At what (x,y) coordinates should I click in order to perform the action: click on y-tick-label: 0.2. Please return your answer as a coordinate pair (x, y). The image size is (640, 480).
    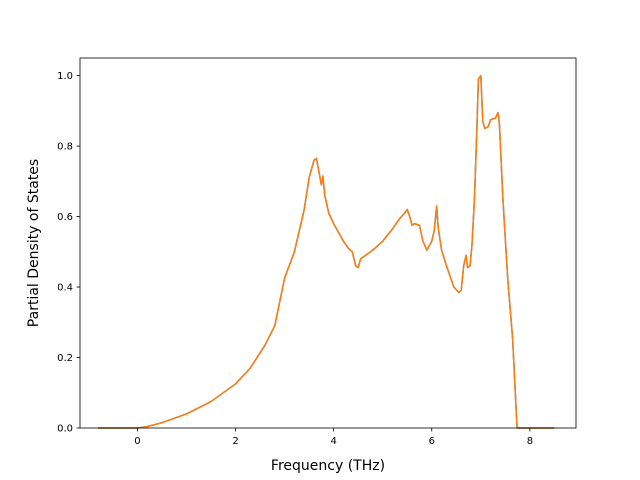
    Looking at the image, I should click on (65, 358).